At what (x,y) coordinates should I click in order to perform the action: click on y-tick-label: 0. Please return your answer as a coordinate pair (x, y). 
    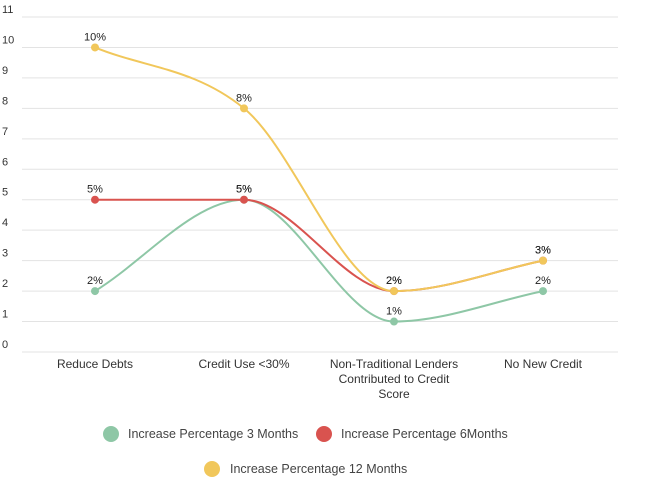
    Looking at the image, I should click on (5, 345).